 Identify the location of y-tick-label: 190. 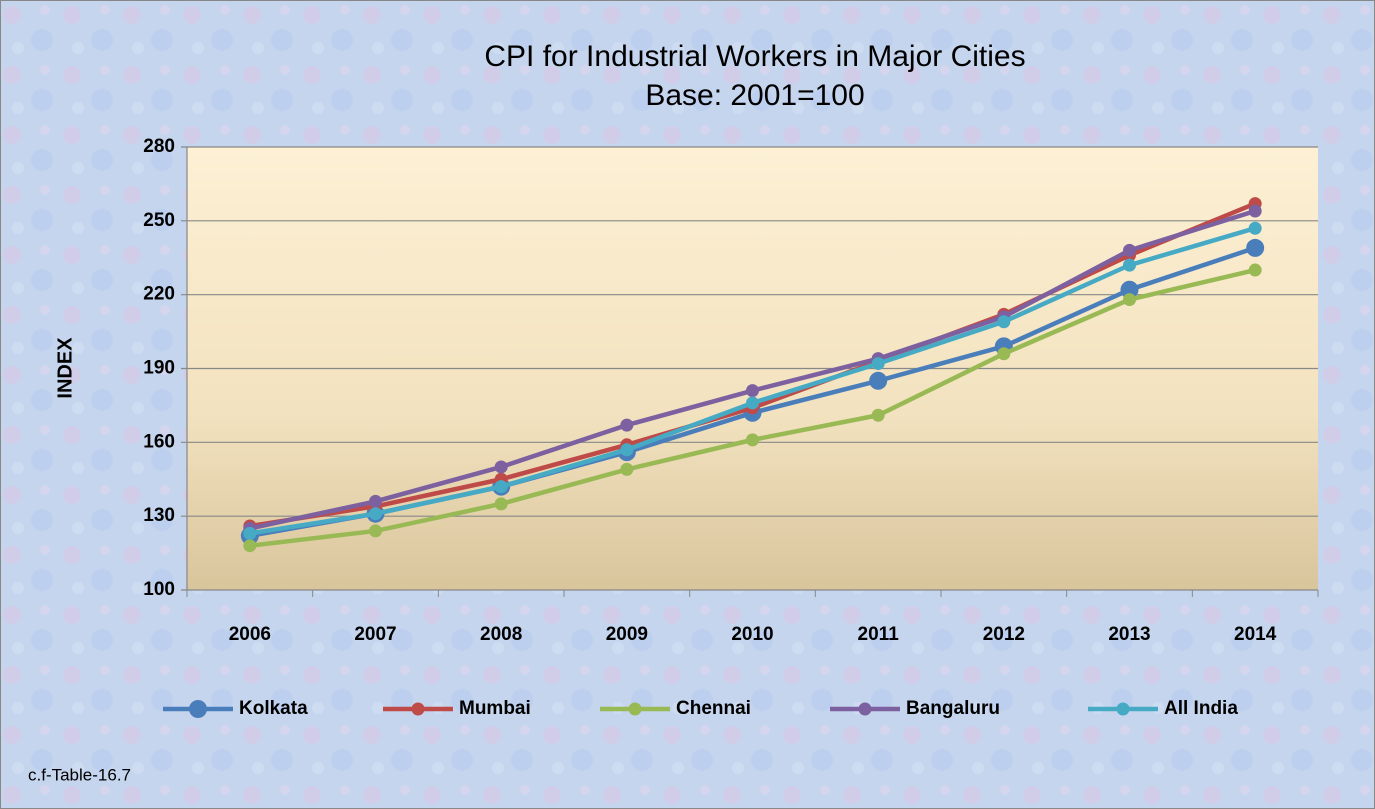
(159, 368).